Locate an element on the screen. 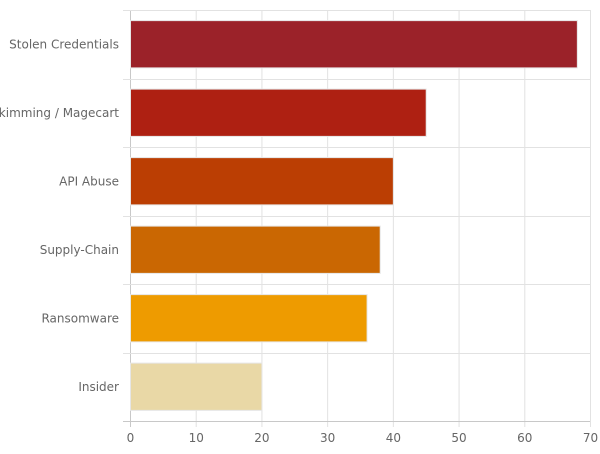 The height and width of the screenshot is (454, 600). x-tick-label: 50 is located at coordinates (458, 438).